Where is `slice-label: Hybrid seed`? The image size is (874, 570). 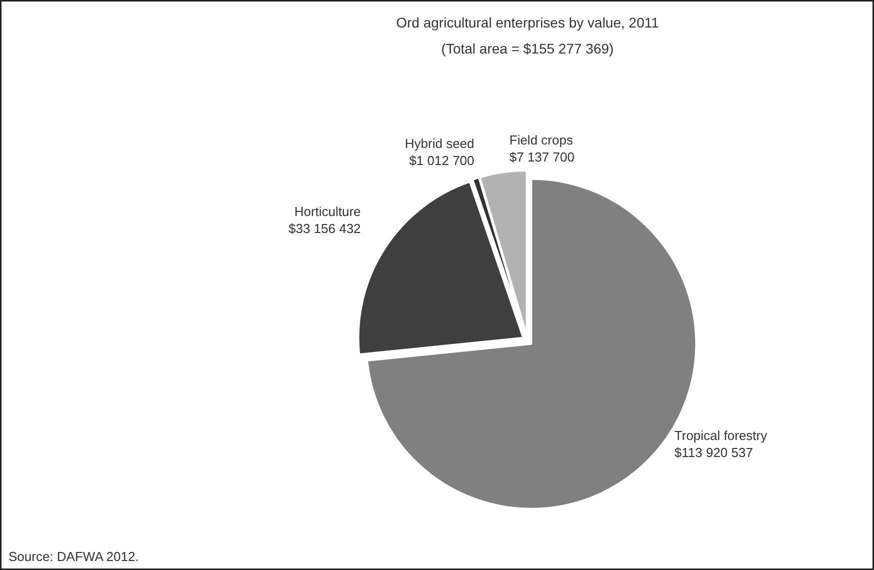 slice-label: Hybrid seed is located at coordinates (439, 143).